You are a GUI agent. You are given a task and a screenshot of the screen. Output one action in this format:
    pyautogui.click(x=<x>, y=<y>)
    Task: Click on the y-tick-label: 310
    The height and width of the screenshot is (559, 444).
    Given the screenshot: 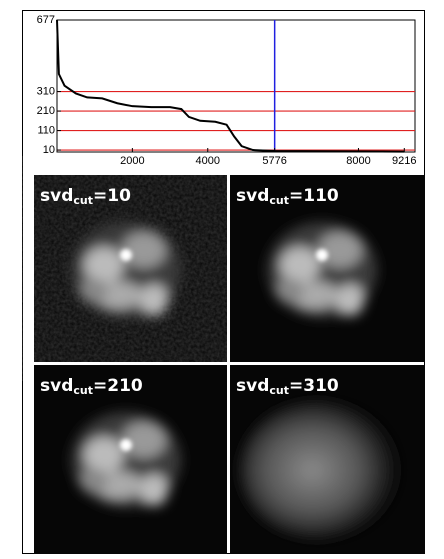 What is the action you would take?
    pyautogui.click(x=46, y=91)
    